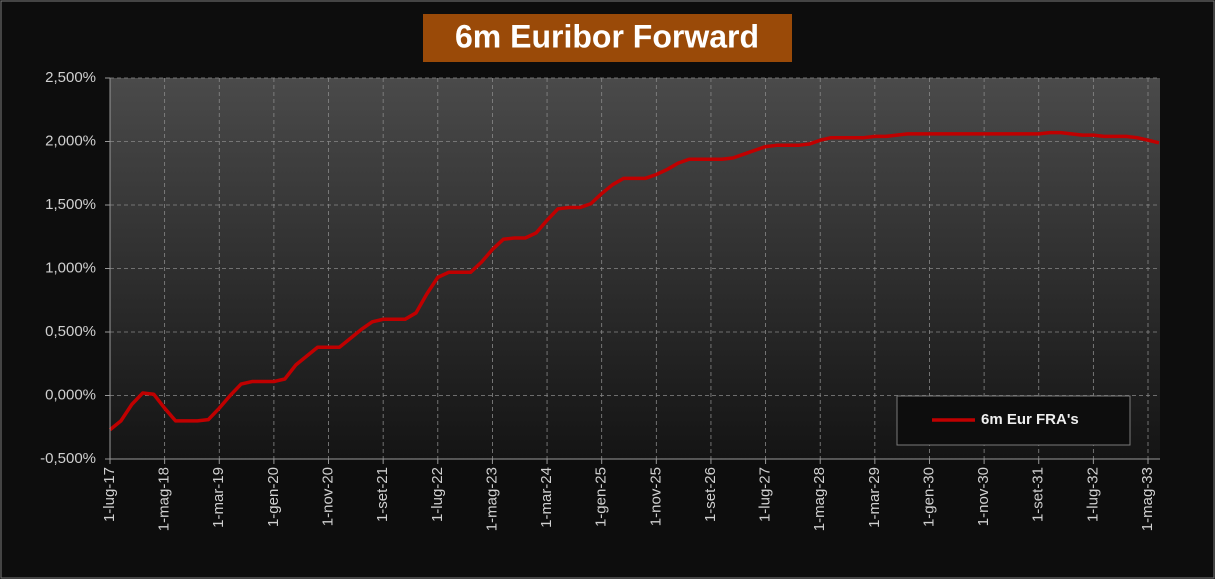  I want to click on x-tick-label: 1-lug-17, so click(109, 494).